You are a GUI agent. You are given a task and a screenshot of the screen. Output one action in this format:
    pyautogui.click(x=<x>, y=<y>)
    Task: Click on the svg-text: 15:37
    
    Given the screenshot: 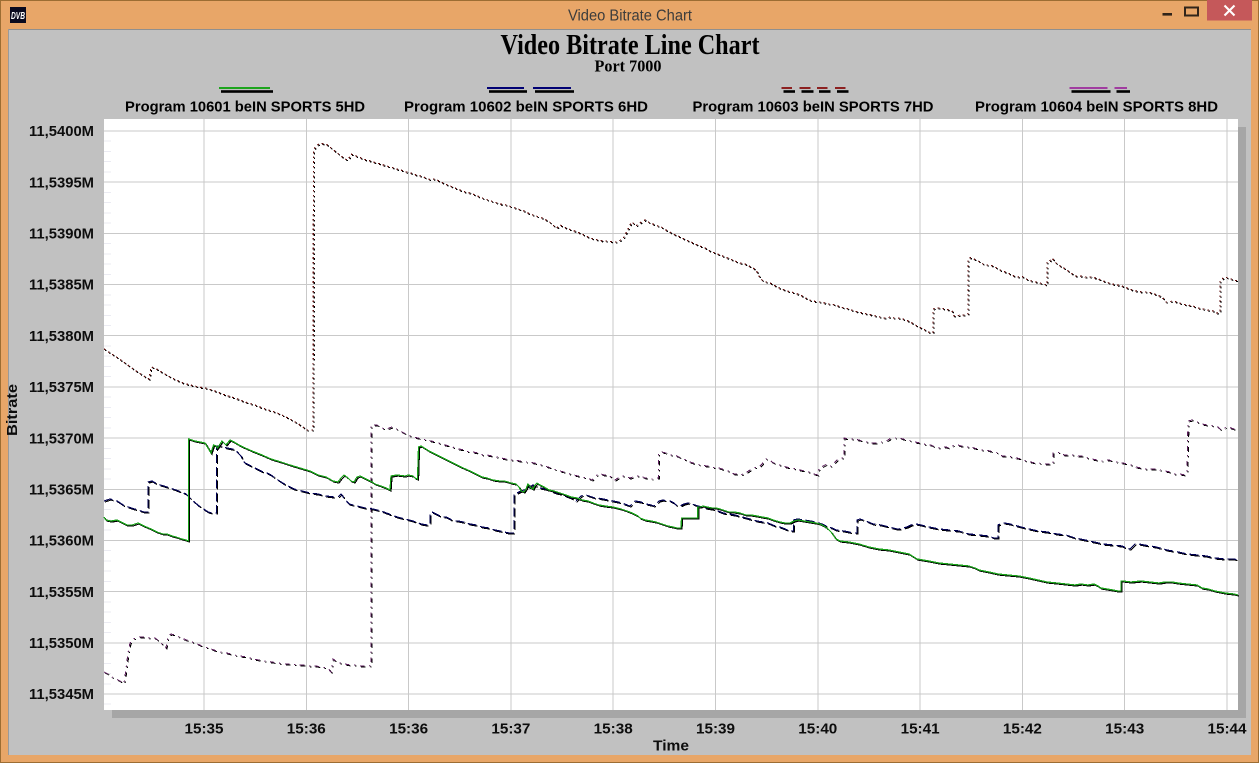 What is the action you would take?
    pyautogui.click(x=510, y=729)
    